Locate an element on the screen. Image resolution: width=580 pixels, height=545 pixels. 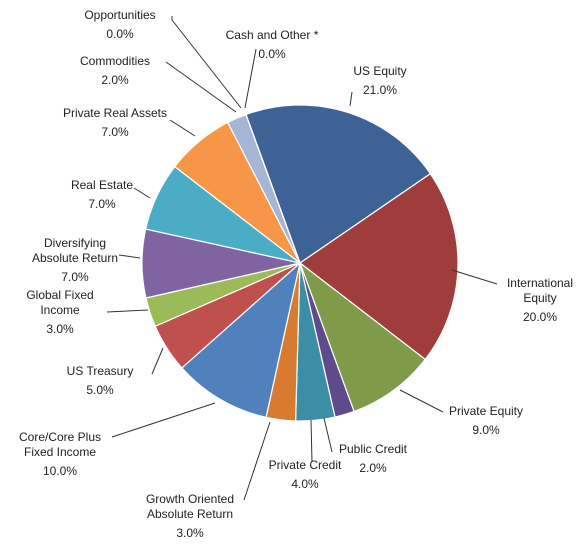
category-label: Private Credit is located at coordinates (305, 465).